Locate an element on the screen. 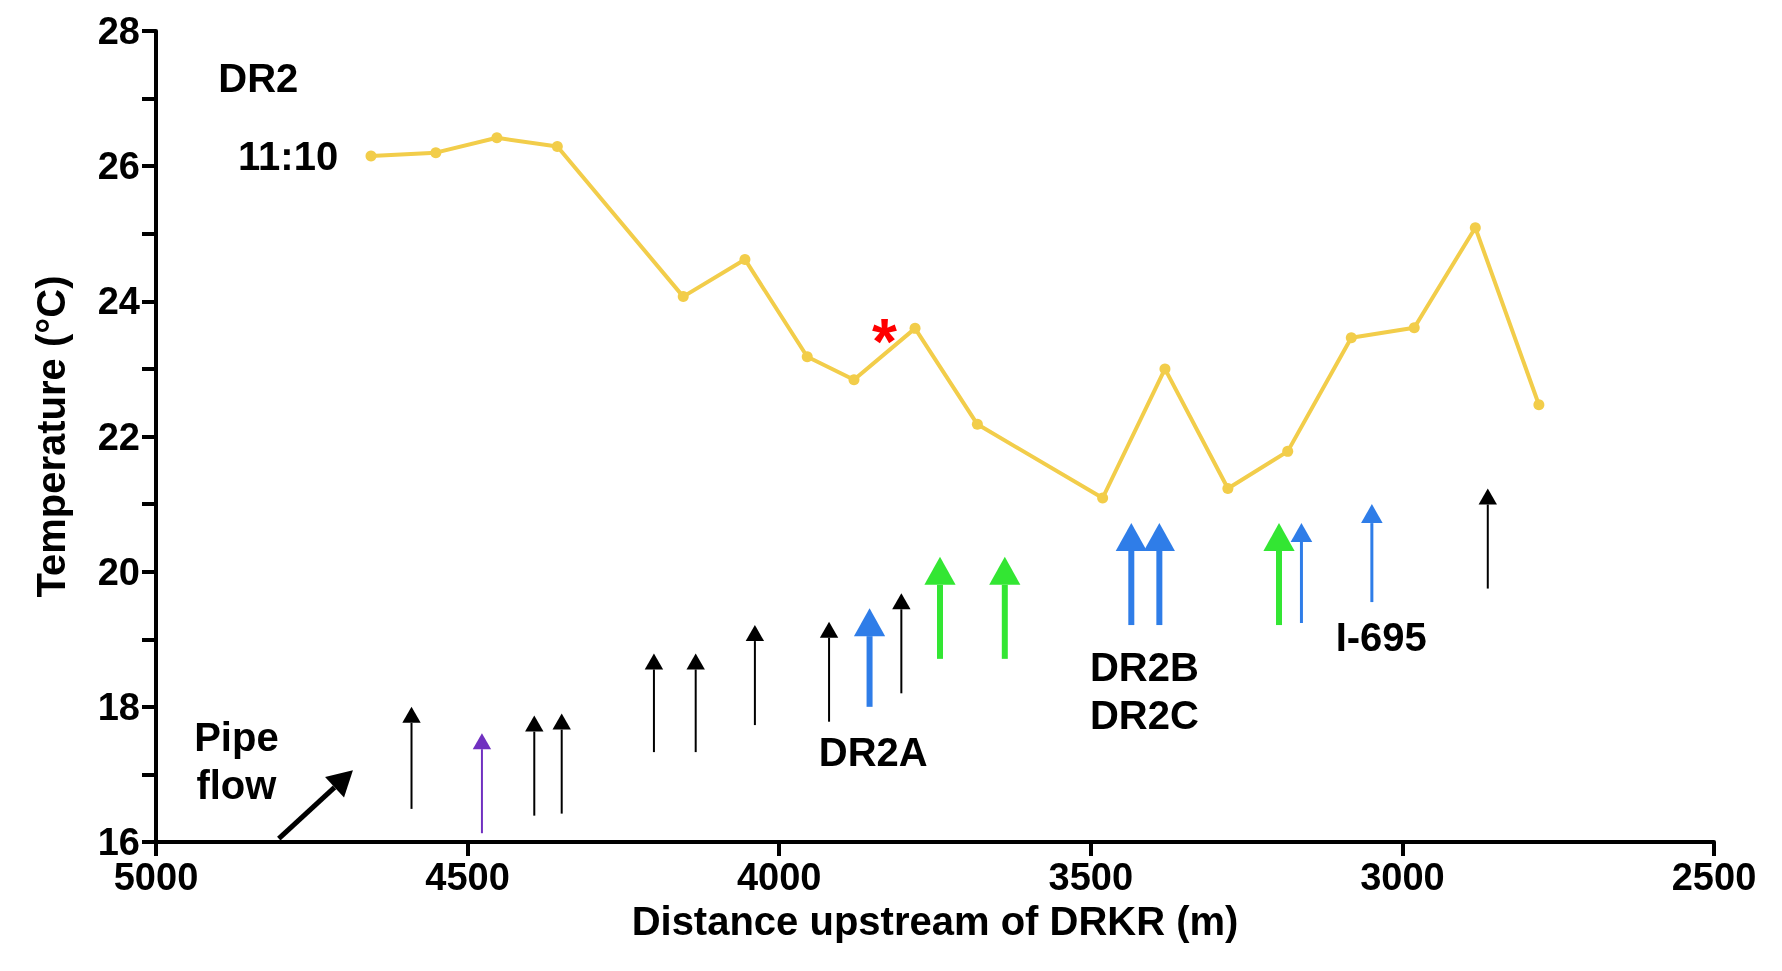  y-tick-label: 26 is located at coordinates (118, 166).